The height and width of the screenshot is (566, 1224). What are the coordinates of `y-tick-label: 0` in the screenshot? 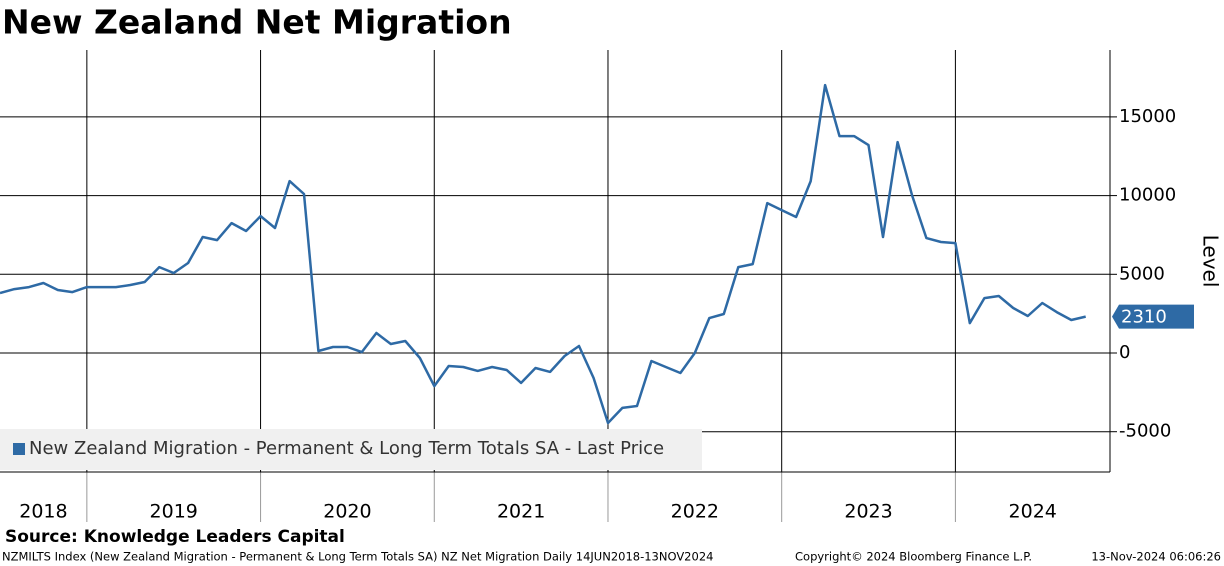 It's located at (1124, 352).